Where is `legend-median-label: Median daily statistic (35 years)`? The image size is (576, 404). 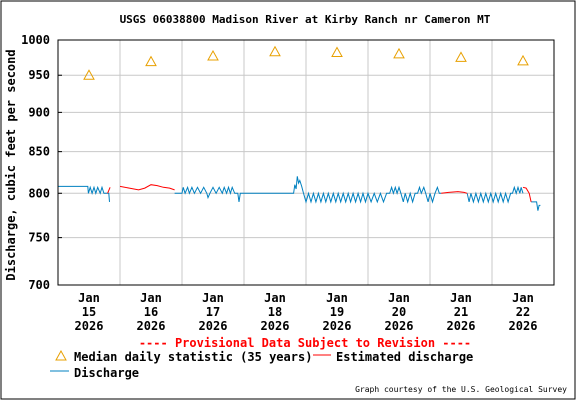 legend-median-label: Median daily statistic (35 years) is located at coordinates (193, 357).